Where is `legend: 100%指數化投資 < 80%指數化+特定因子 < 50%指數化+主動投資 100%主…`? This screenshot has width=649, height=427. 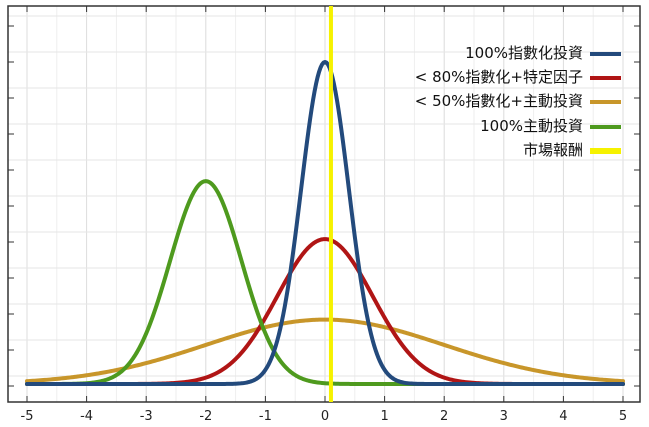 legend: 100%指數化投資 < 80%指數化+特定因子 < 50%指數化+主動投資 100%主… is located at coordinates (518, 101).